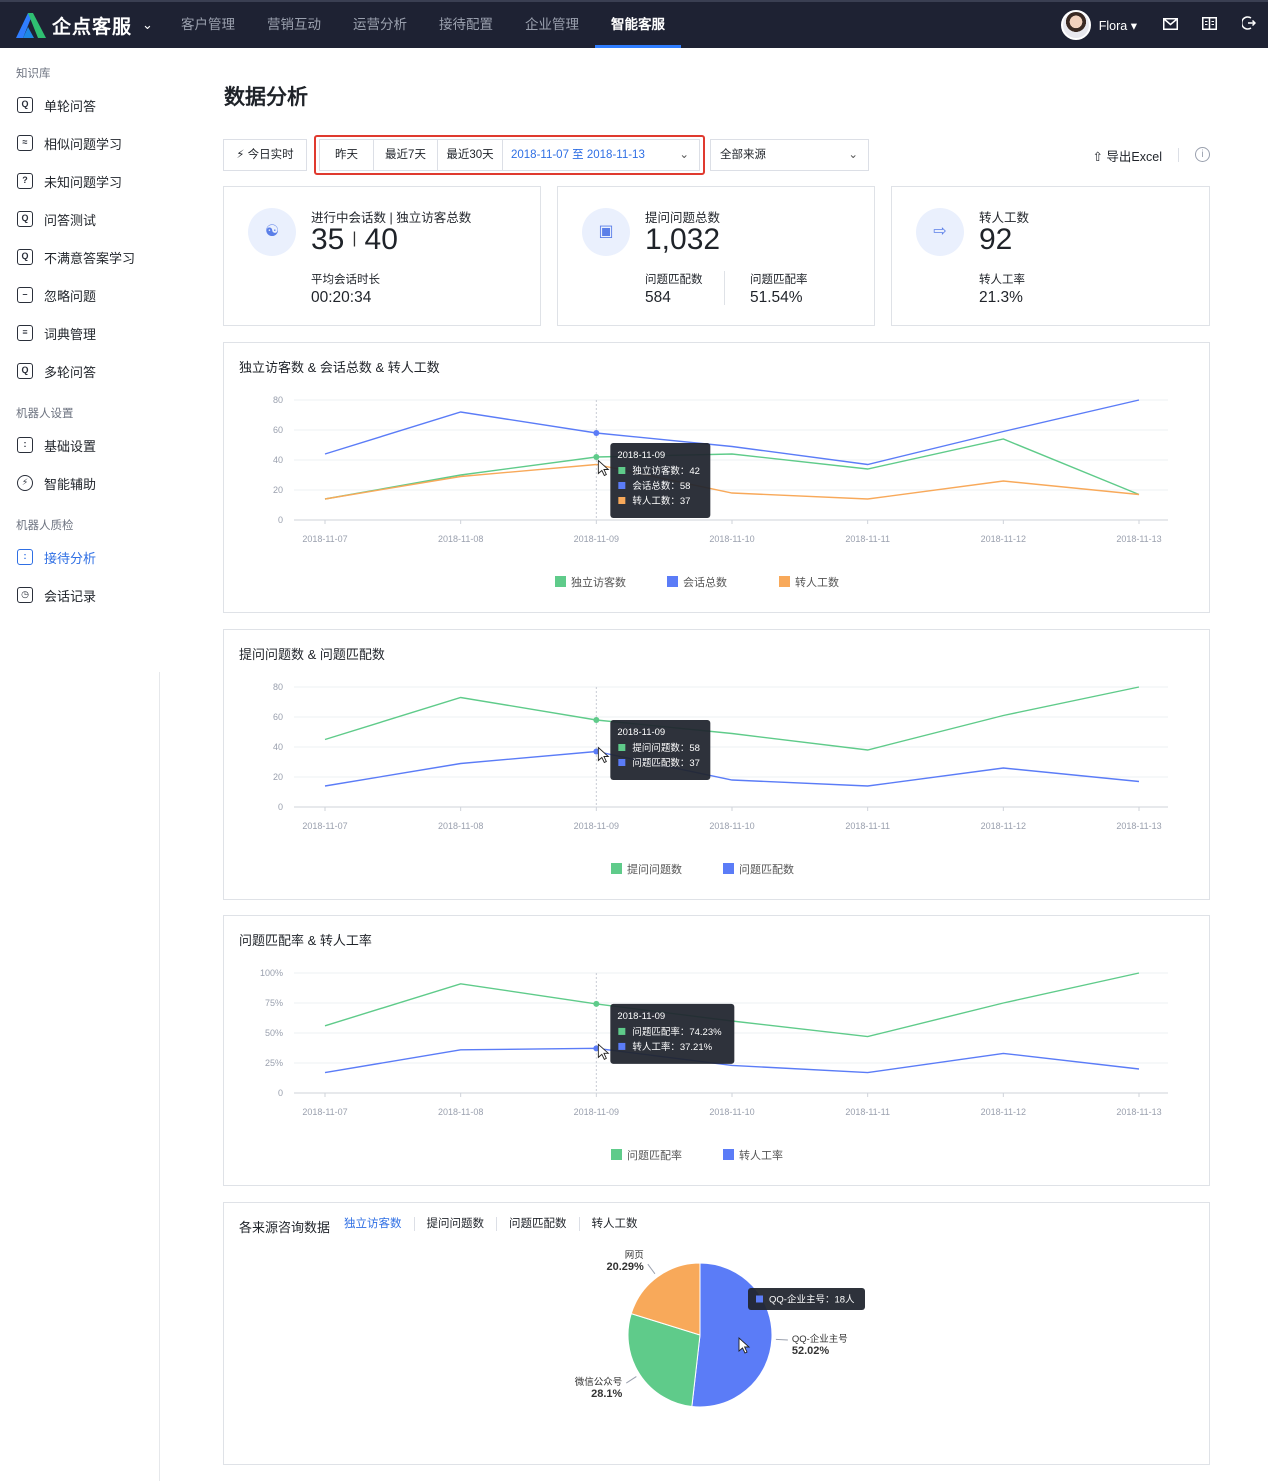  Describe the element at coordinates (278, 747) in the screenshot. I see `y-tick-label: 40` at that location.